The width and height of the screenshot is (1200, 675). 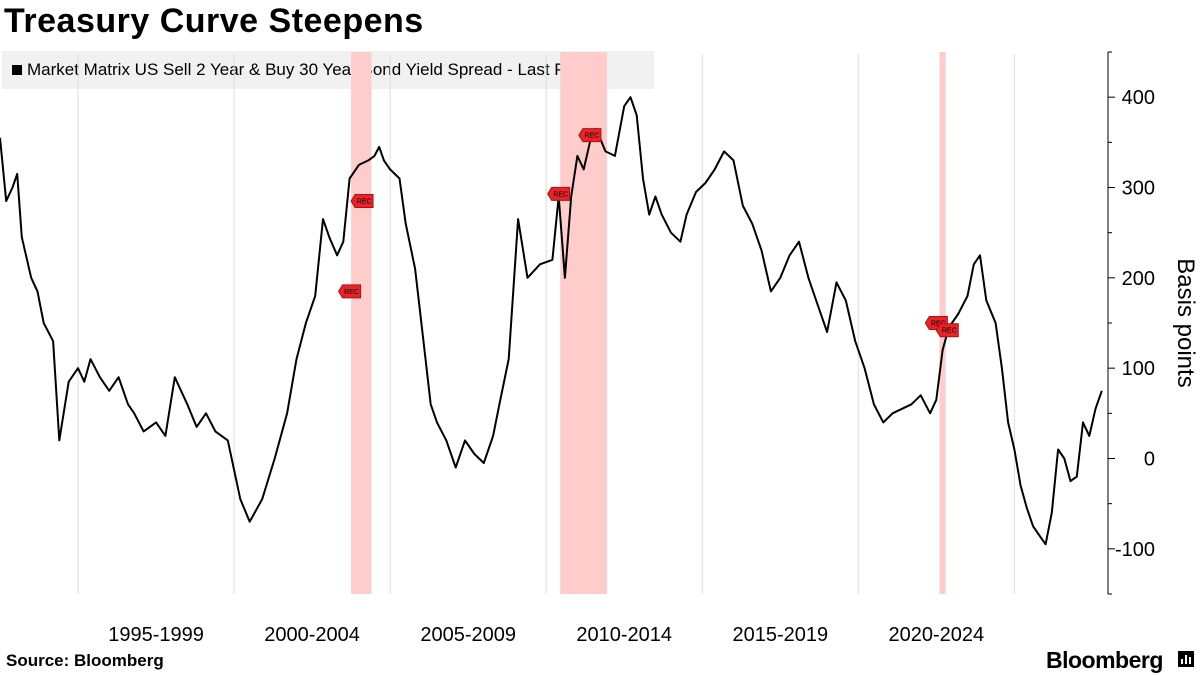 I want to click on y-axis-label: Basis points, so click(x=1185, y=322).